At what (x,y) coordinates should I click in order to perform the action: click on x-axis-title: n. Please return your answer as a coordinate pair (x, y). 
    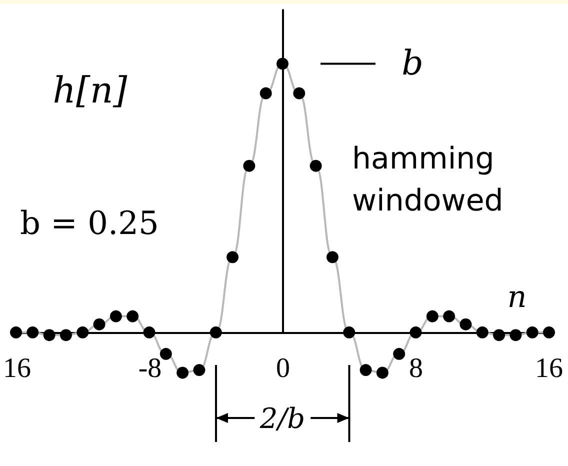
    Looking at the image, I should click on (517, 297).